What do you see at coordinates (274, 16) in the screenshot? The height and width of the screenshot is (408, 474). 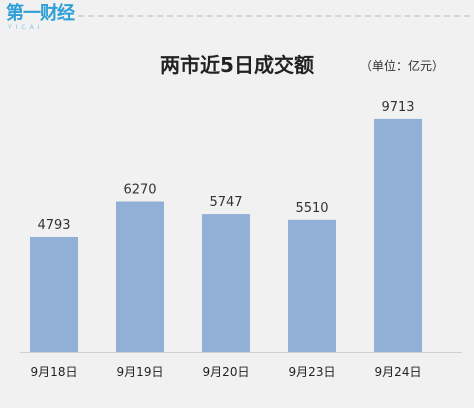 I see `header-divider` at bounding box center [274, 16].